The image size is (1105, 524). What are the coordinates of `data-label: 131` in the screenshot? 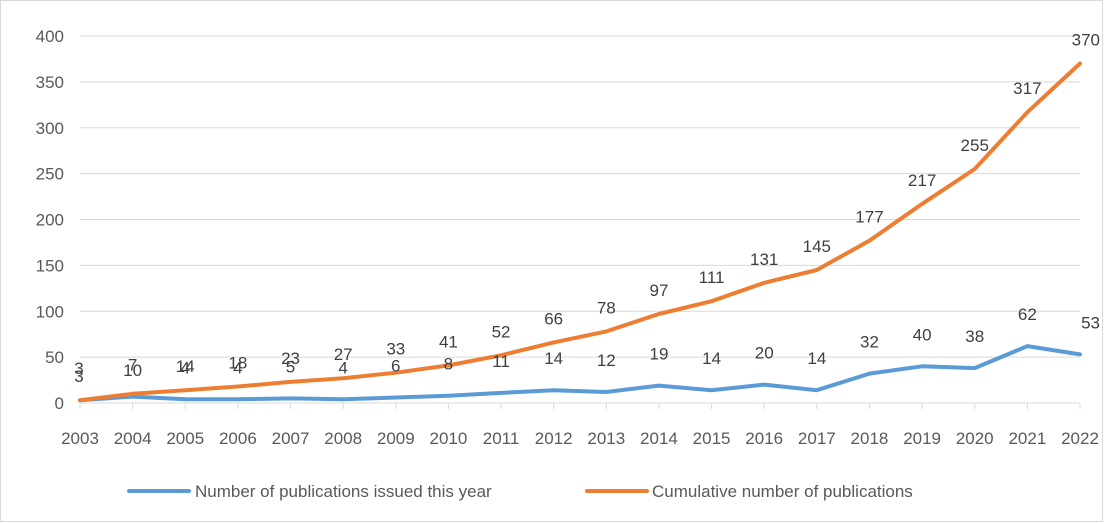 It's located at (764, 259).